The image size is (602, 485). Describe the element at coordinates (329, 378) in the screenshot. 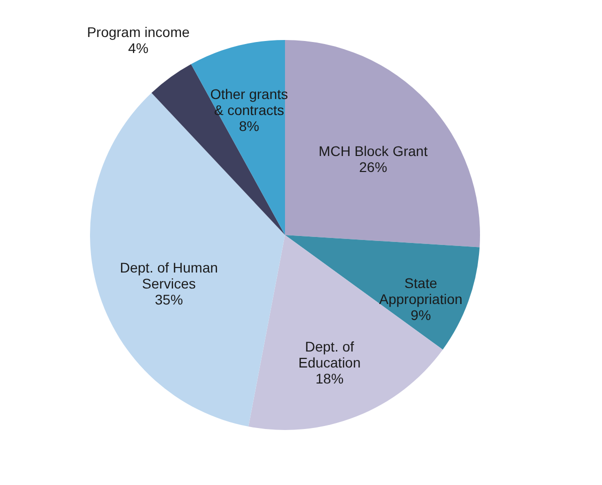

I see `data-label: 18%` at that location.